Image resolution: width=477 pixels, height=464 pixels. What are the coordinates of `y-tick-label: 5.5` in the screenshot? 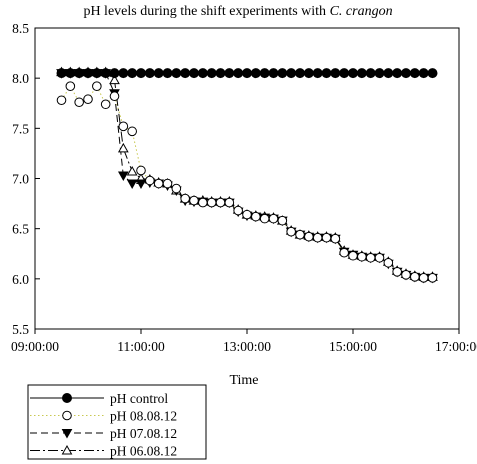 It's located at (20, 329).